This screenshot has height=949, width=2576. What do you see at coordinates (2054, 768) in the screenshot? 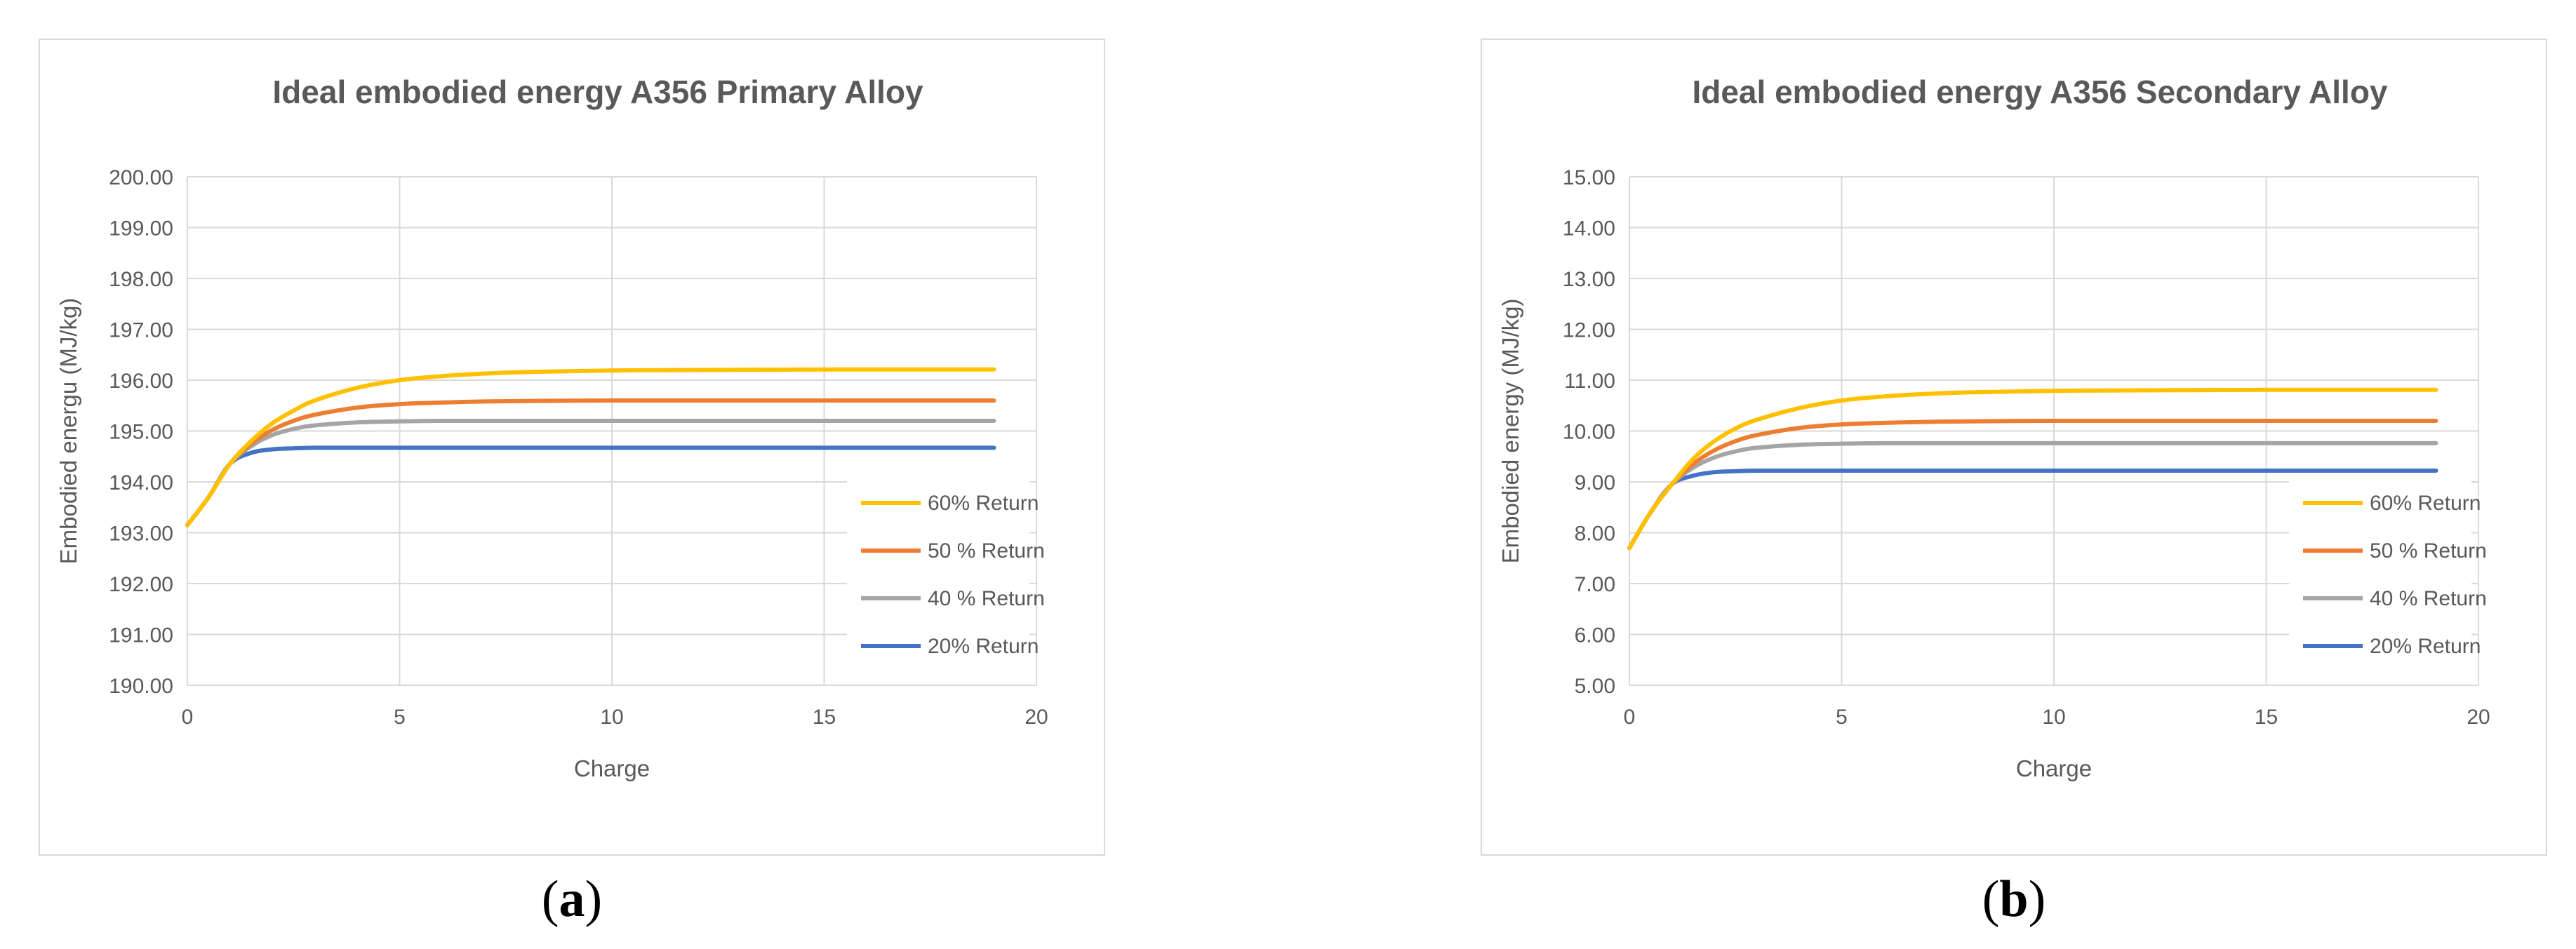
I see `chart-b-x-axis-label: Charge` at bounding box center [2054, 768].